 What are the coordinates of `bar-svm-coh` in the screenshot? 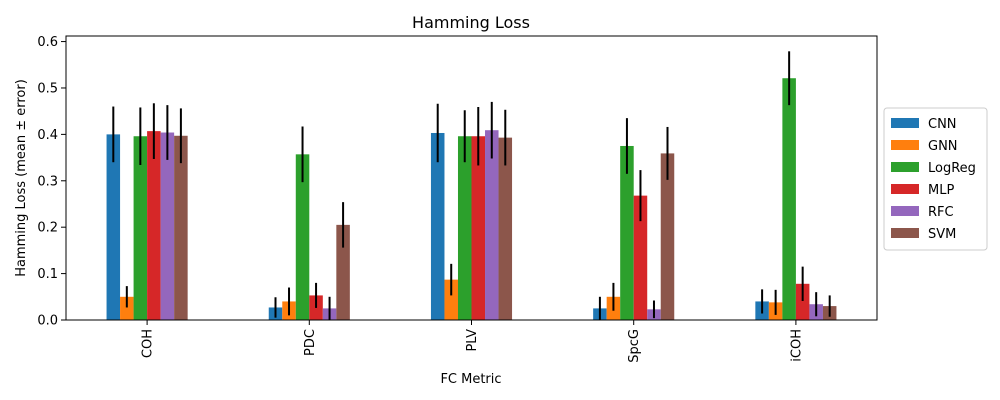 It's located at (181, 227).